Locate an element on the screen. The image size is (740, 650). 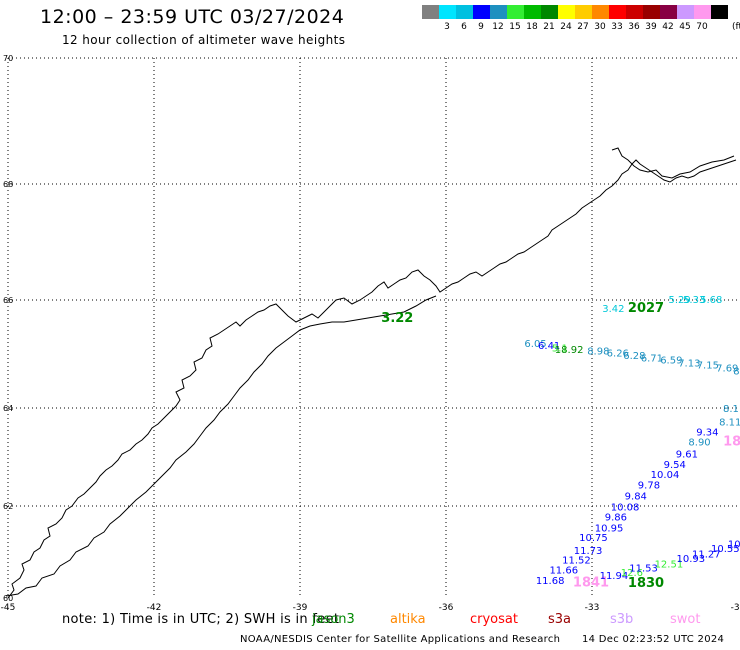
longitude-label: -33 is located at coordinates (592, 608).